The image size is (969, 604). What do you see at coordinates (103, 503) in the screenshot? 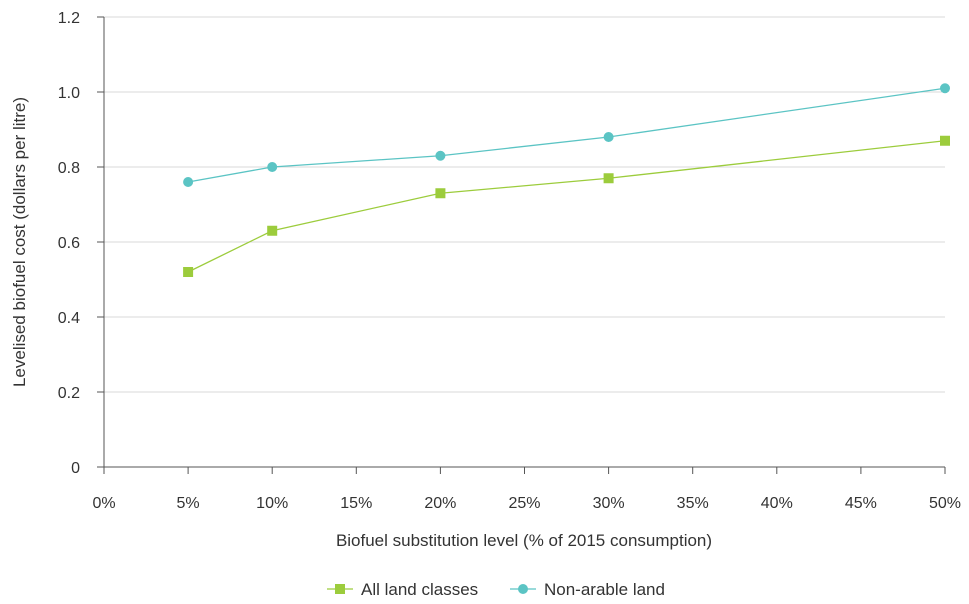
I see `x-tick-label: 0%` at bounding box center [103, 503].